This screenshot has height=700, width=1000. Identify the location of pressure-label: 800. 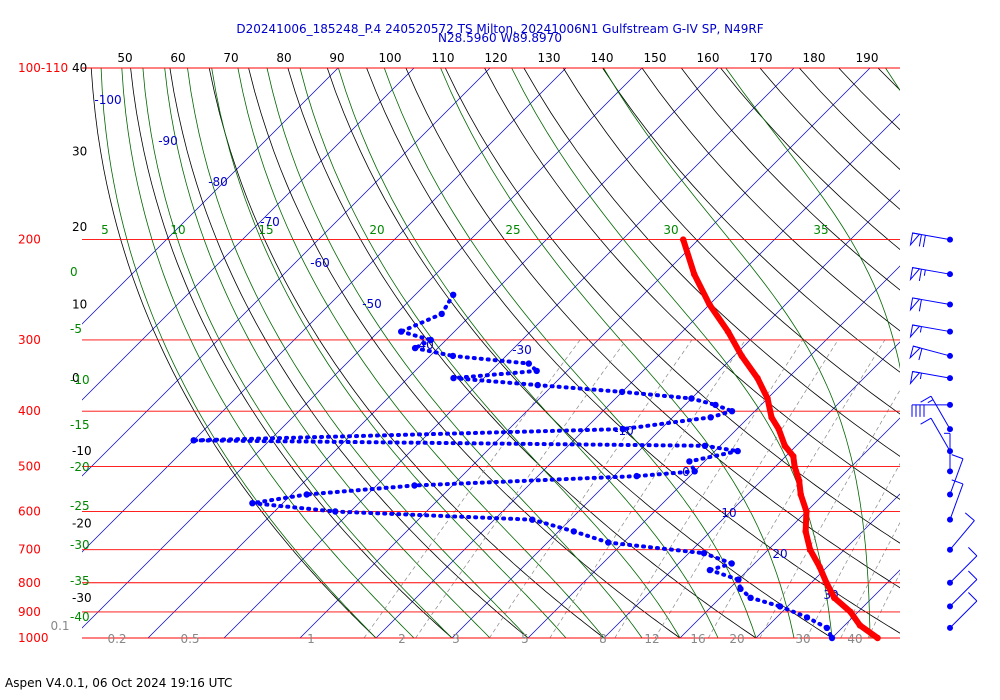
(29, 583).